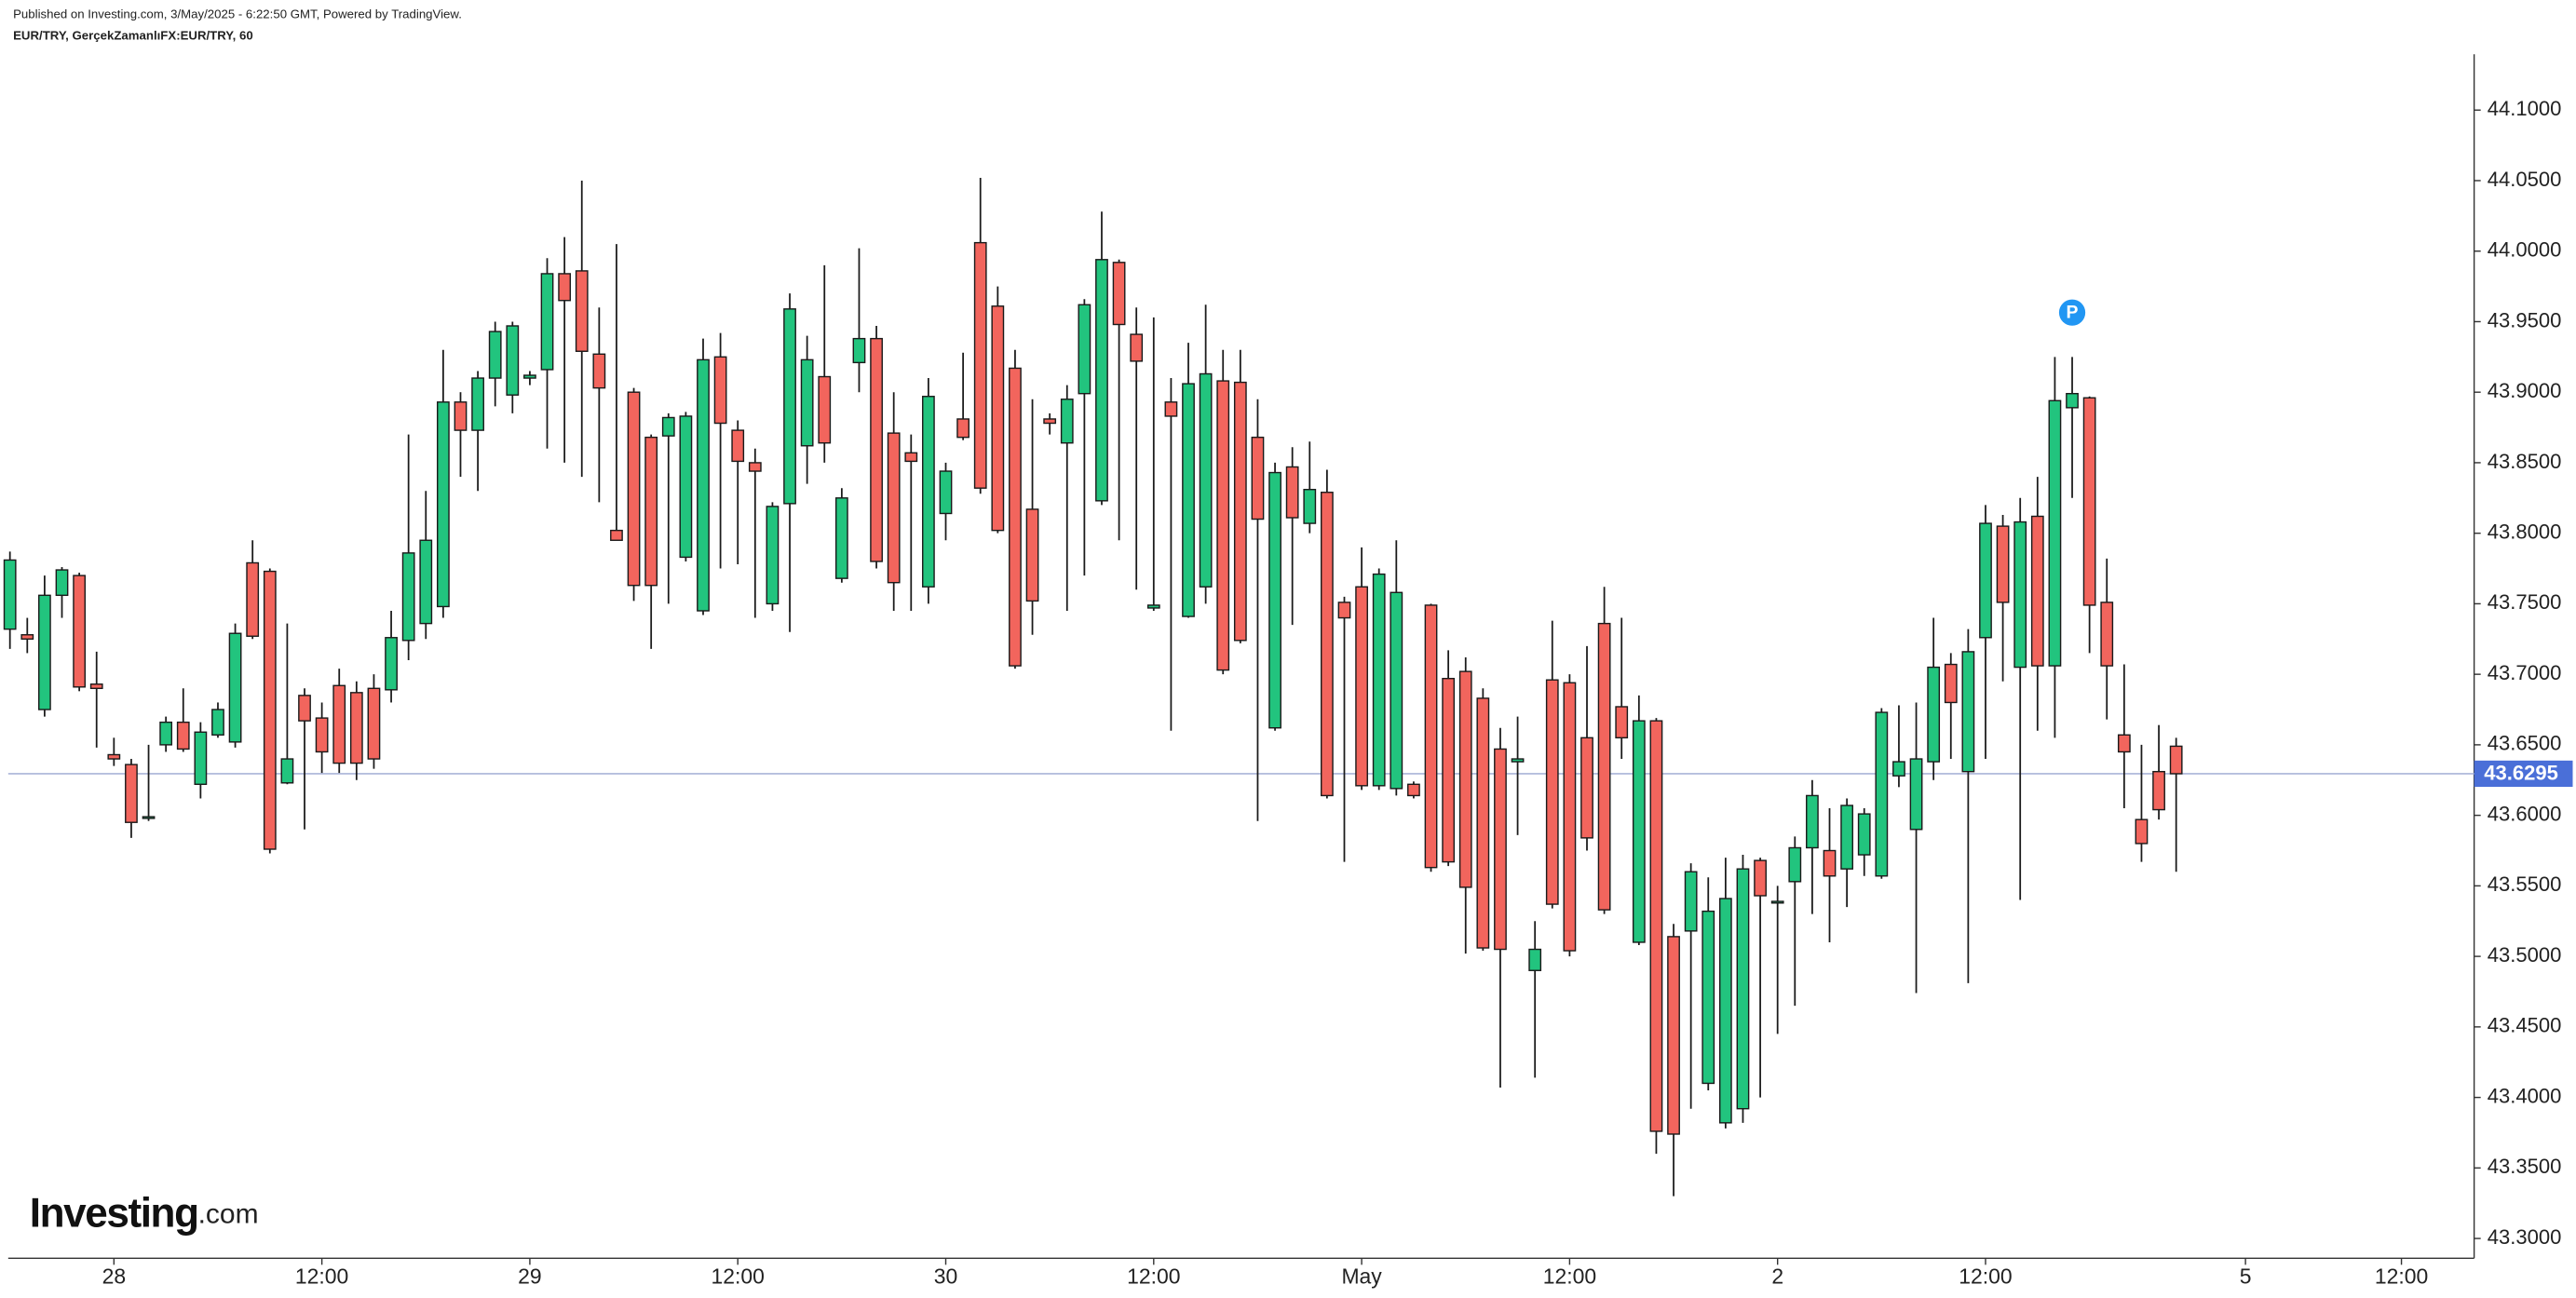 Image resolution: width=2576 pixels, height=1298 pixels. I want to click on x-tick-label: May, so click(1361, 1276).